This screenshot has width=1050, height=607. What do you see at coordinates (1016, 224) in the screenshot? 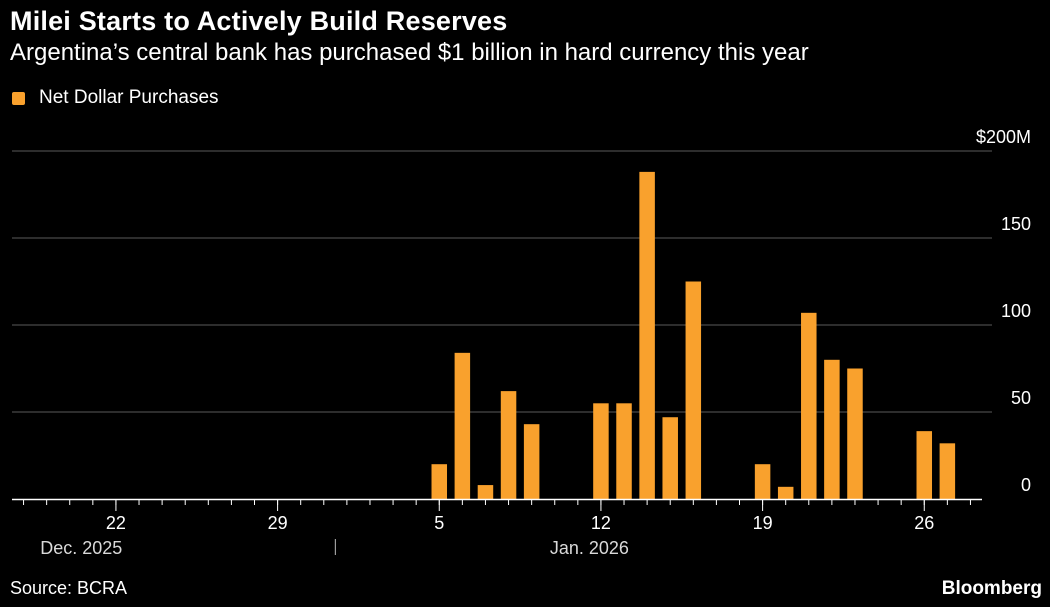
I see `y-tick-label: 150` at bounding box center [1016, 224].